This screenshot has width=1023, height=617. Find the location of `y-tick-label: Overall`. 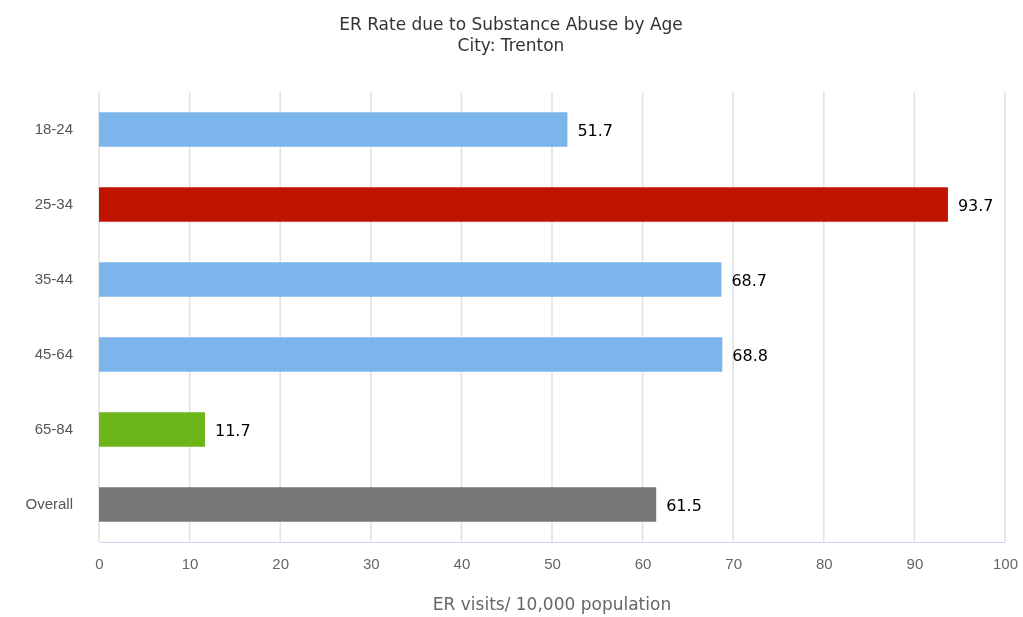

y-tick-label: Overall is located at coordinates (49, 504).